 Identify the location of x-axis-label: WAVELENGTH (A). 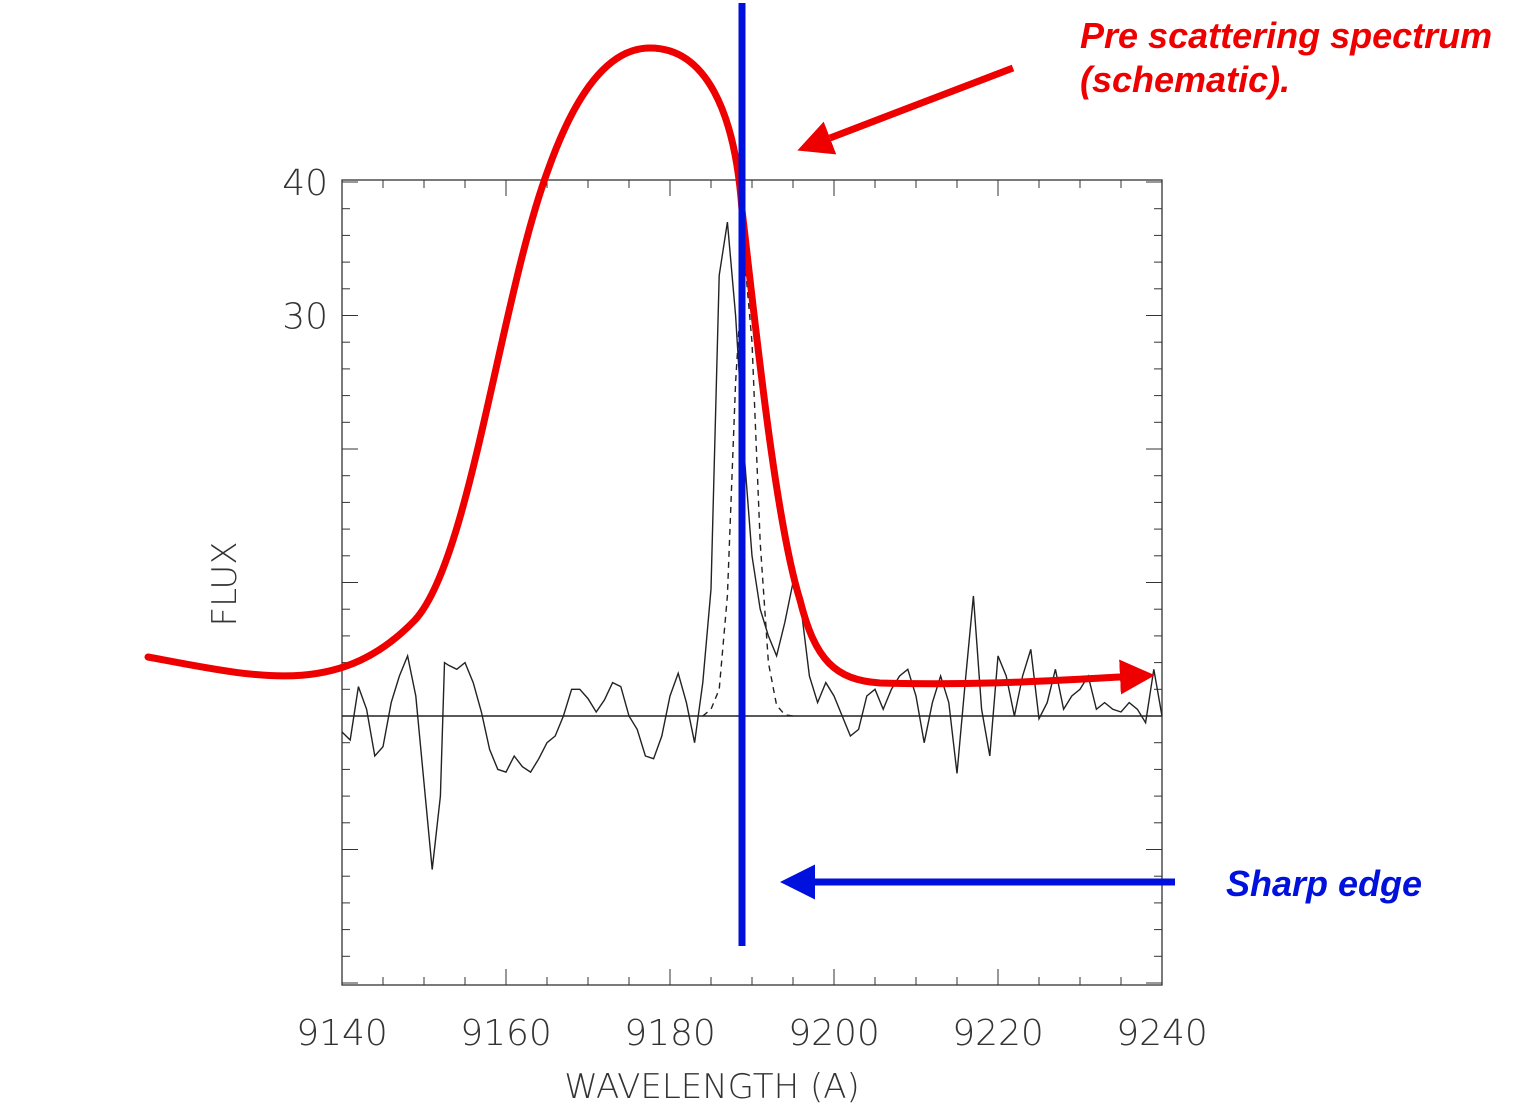
(712, 1087).